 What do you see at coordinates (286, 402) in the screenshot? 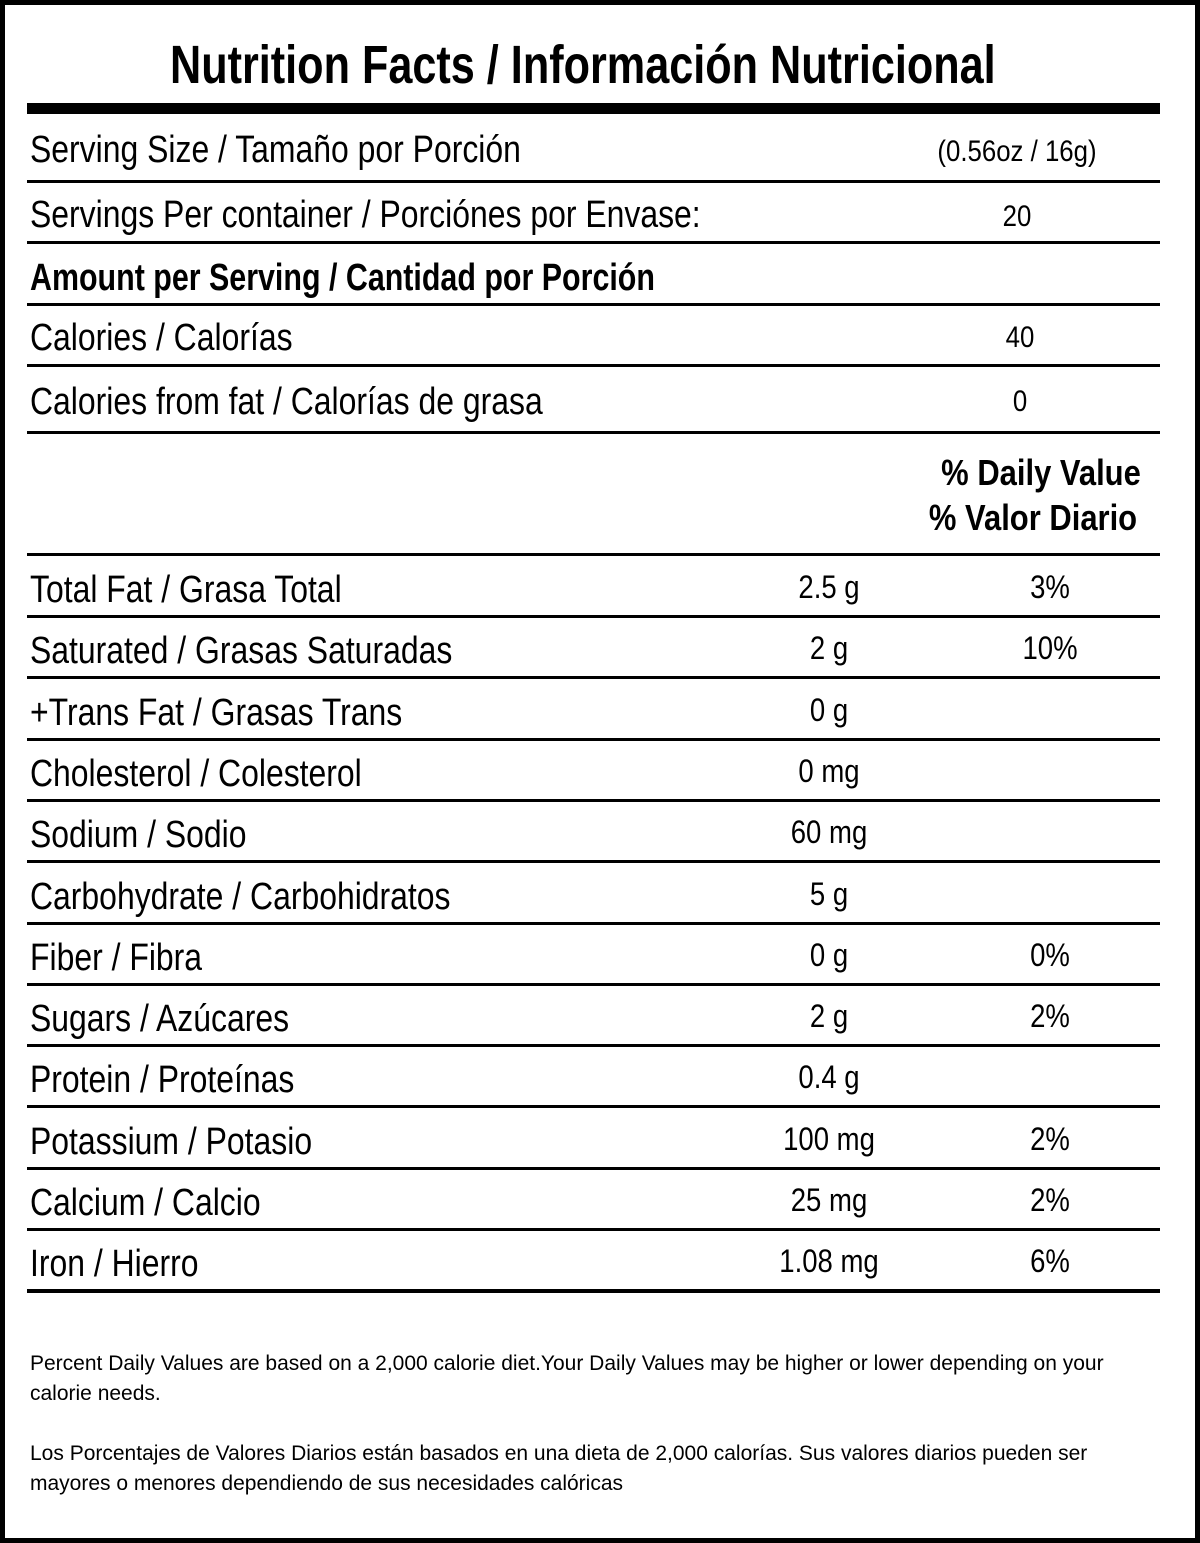
I see `calories-label: Calories from fat / Calorías de grasa` at bounding box center [286, 402].